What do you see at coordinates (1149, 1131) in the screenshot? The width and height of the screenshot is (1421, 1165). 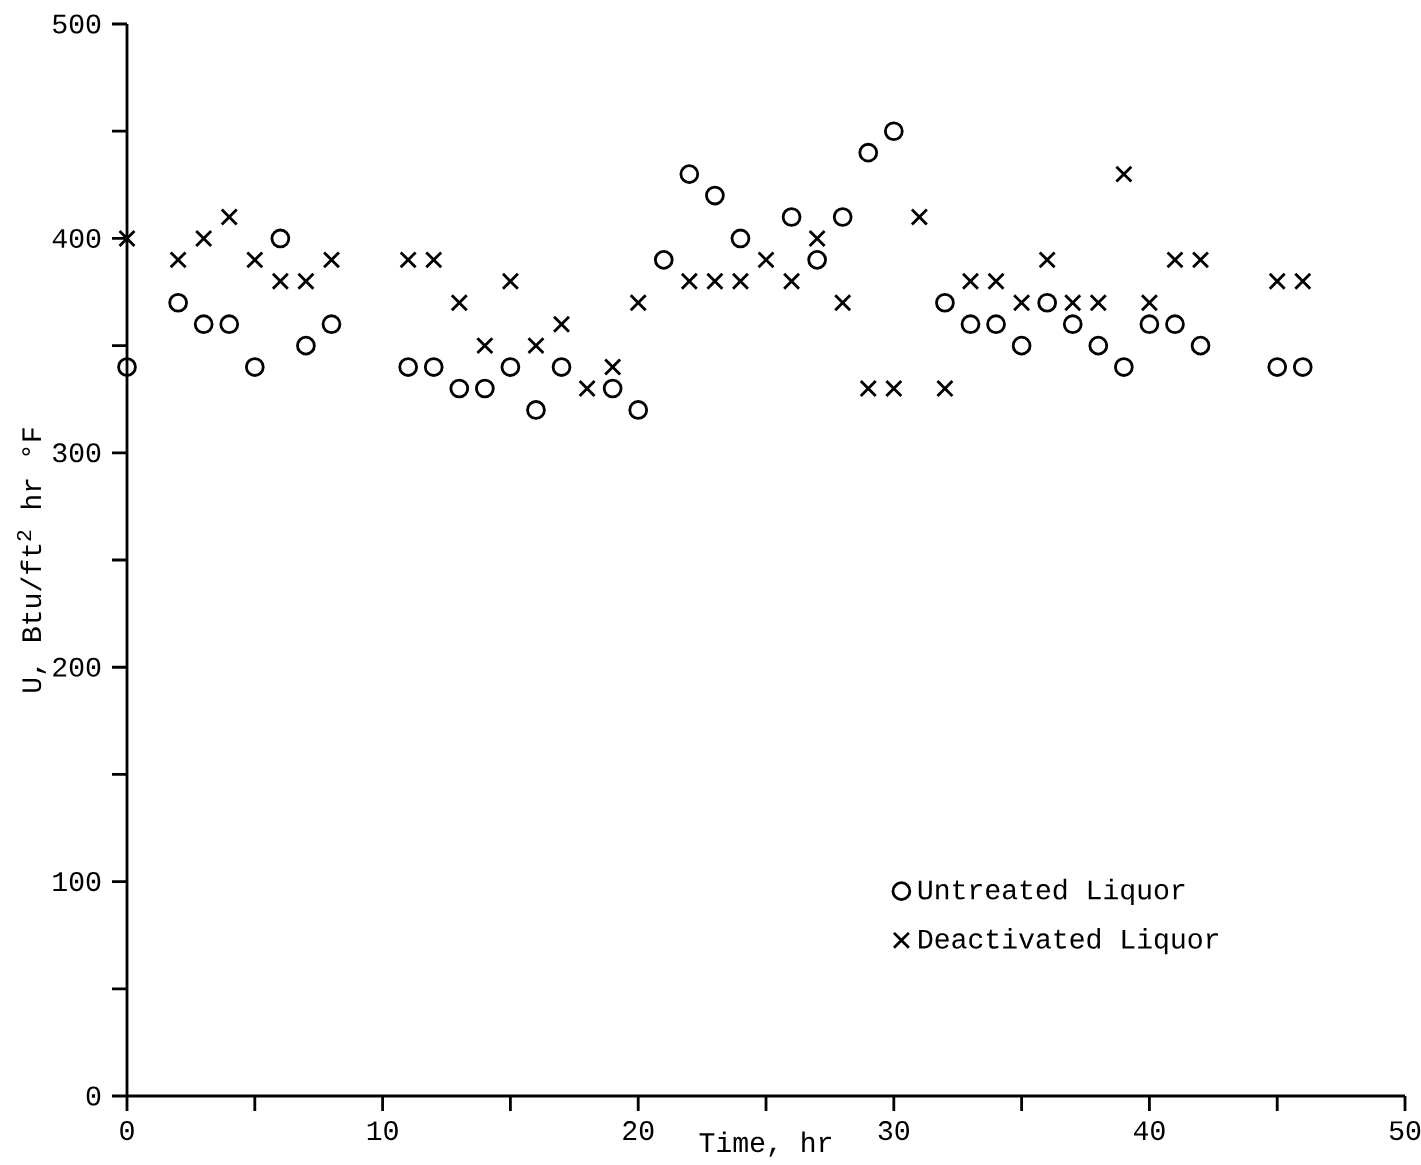 I see `x-tick-label: 40` at bounding box center [1149, 1131].